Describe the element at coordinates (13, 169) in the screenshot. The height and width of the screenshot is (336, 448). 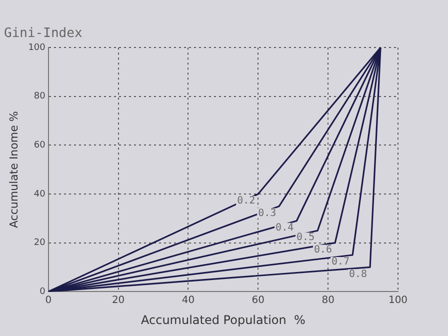
I see `y-axis-title: Accumulate Inome %` at that location.